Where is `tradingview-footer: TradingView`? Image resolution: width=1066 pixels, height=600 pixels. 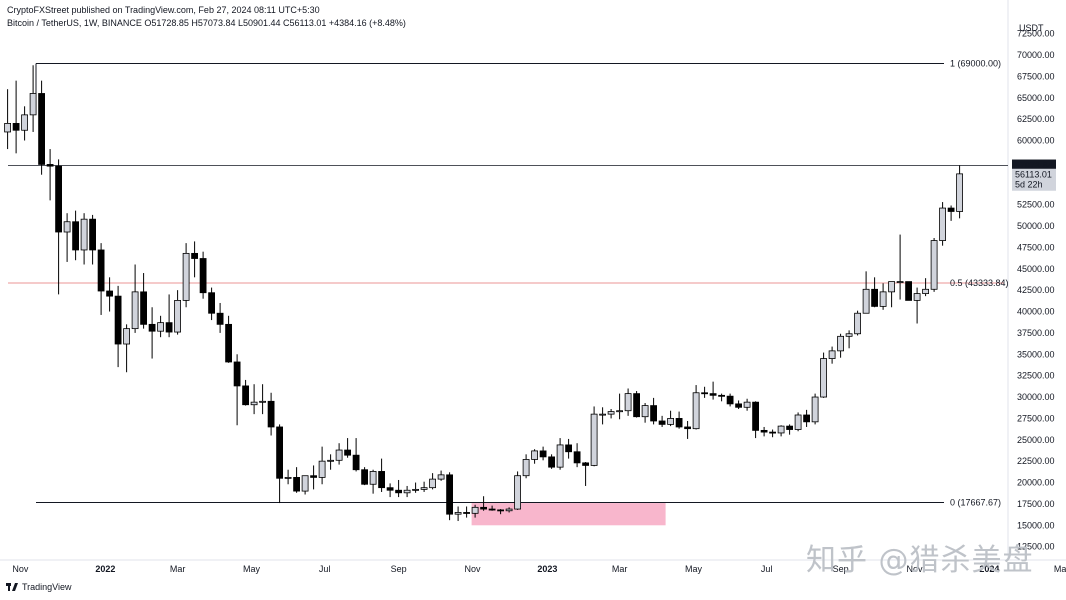
tradingview-footer: TradingView is located at coordinates (39, 587).